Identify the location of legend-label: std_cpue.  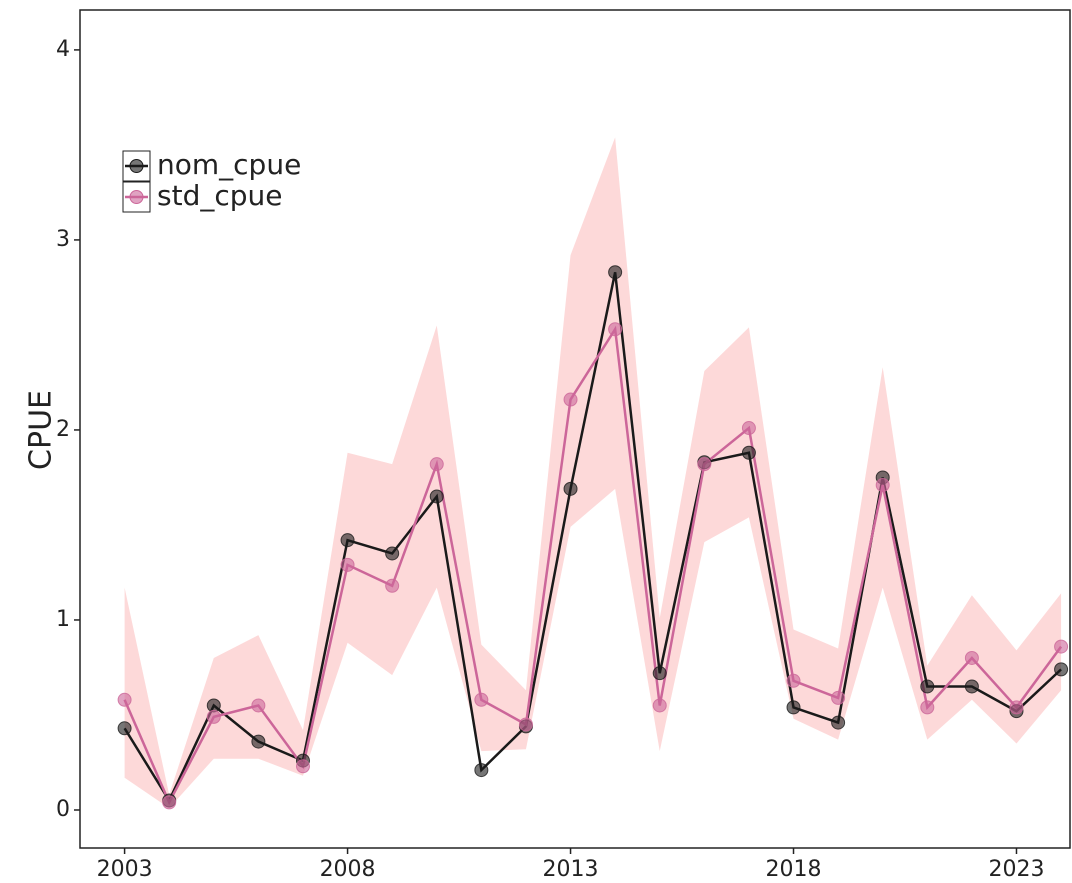
(219, 195).